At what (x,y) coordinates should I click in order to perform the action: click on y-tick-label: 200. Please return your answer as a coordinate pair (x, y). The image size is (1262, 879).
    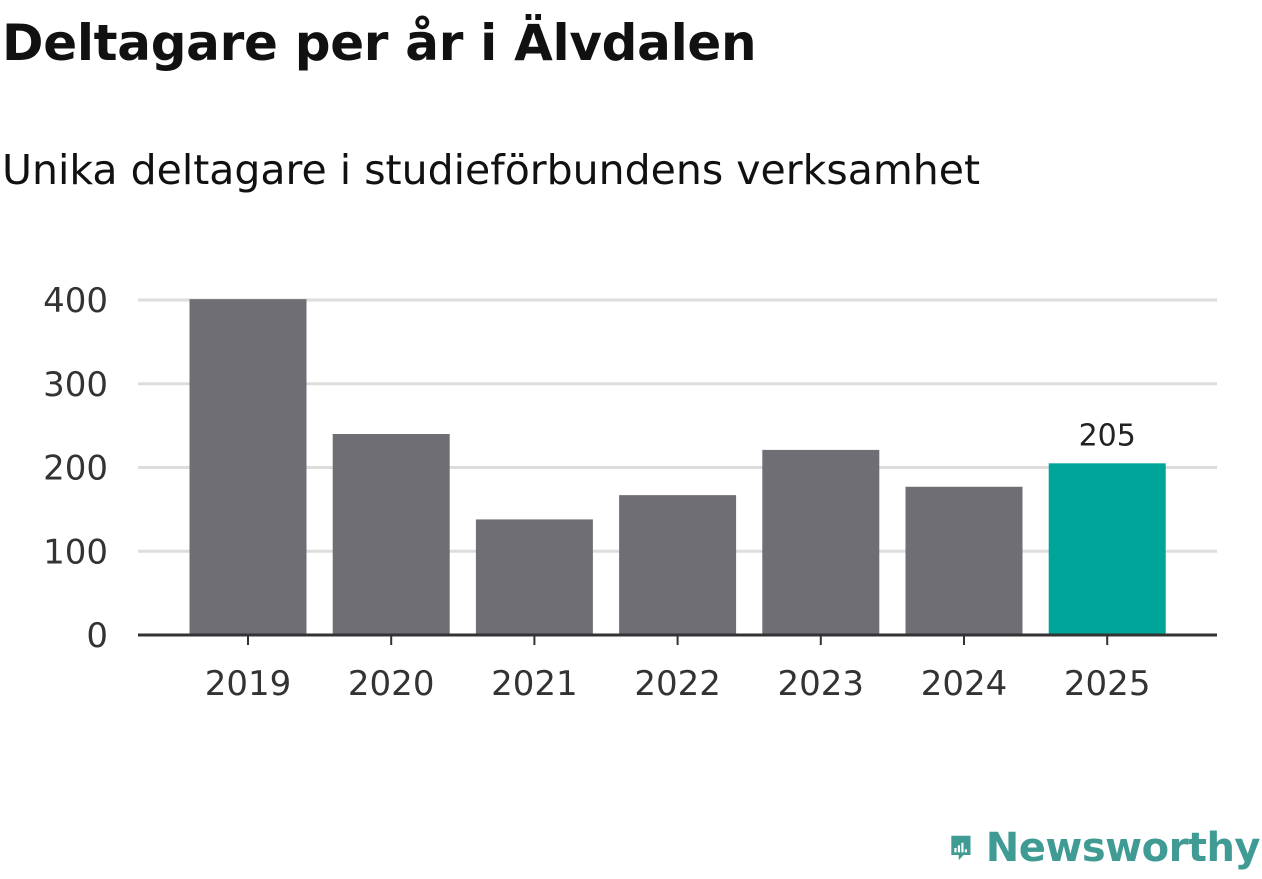
    Looking at the image, I should click on (75, 469).